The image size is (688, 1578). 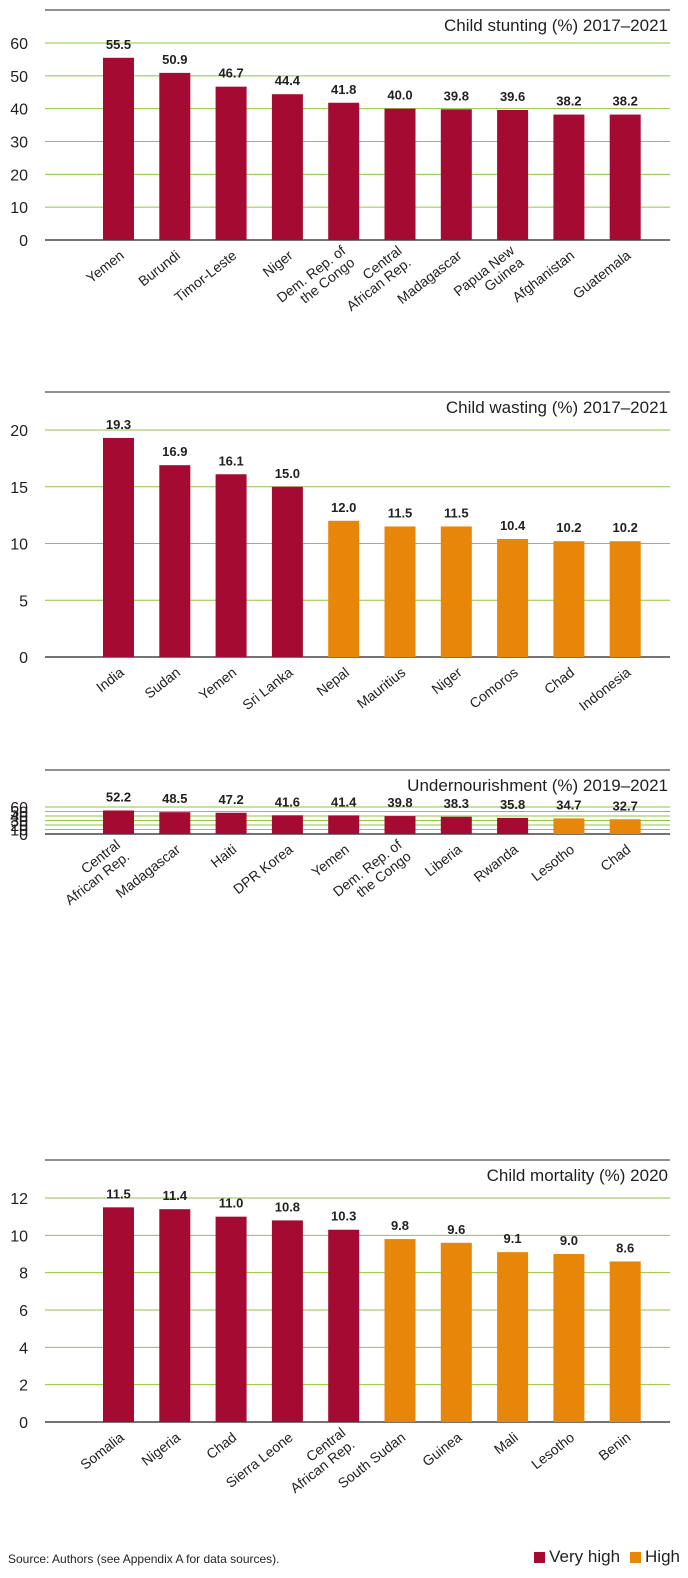 I want to click on data-label: 50.9, so click(x=174, y=59).